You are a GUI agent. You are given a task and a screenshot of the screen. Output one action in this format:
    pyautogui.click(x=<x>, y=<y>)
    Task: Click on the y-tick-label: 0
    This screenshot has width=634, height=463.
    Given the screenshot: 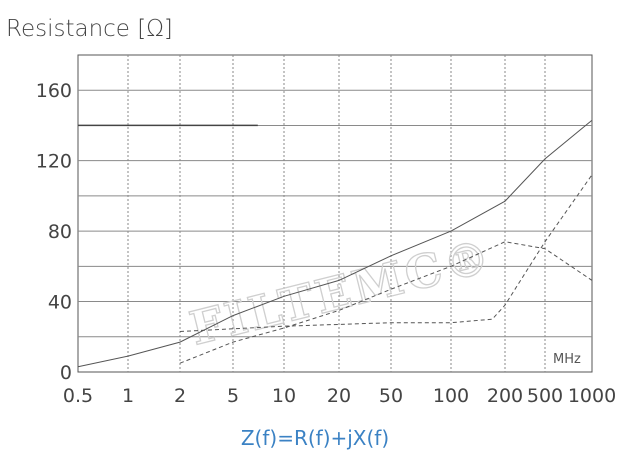 What is the action you would take?
    pyautogui.click(x=66, y=373)
    